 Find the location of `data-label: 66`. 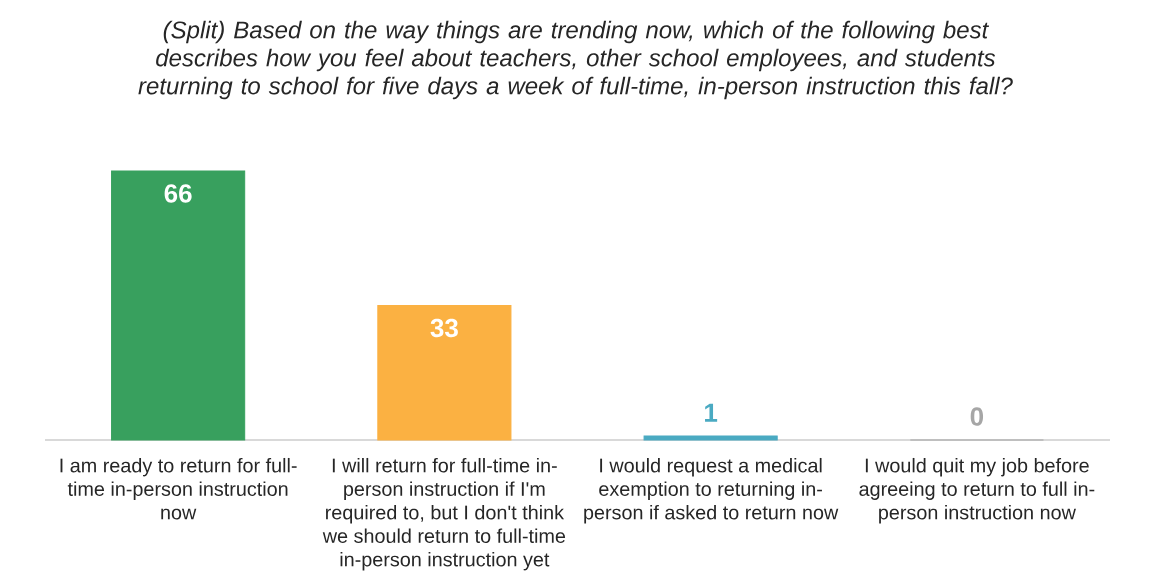

data-label: 66 is located at coordinates (178, 193).